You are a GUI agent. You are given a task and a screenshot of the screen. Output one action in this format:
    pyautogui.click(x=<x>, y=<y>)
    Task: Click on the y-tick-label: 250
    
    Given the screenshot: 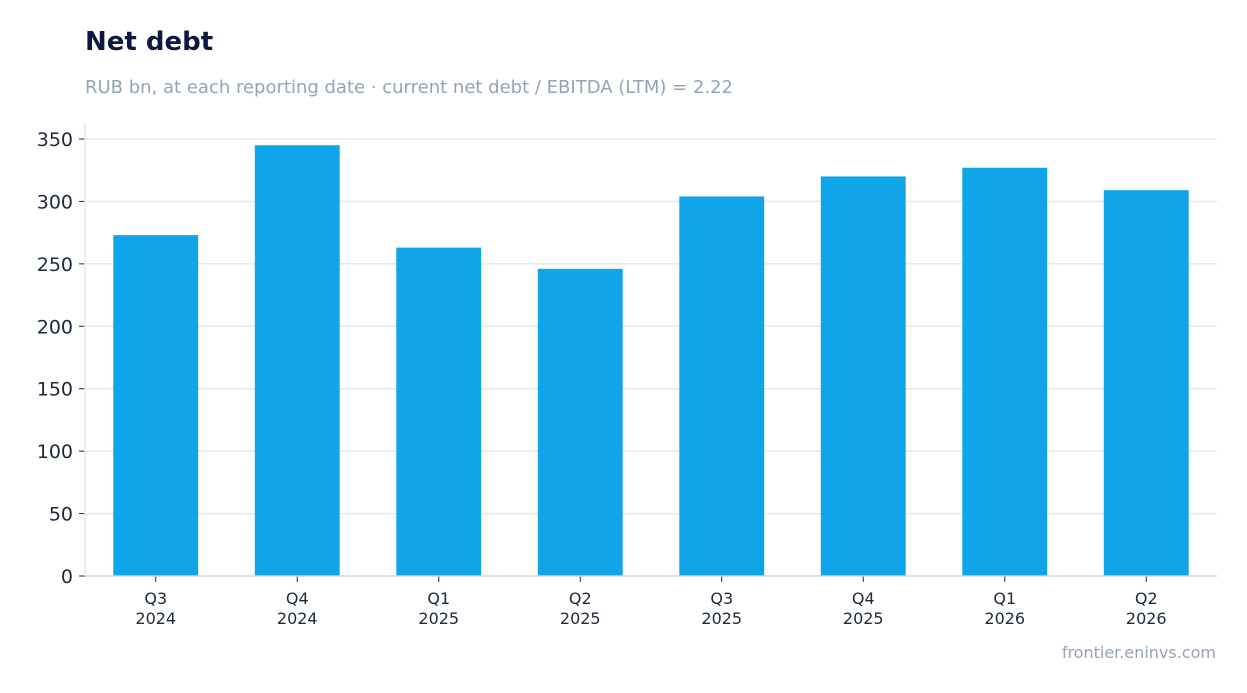 What is the action you would take?
    pyautogui.click(x=55, y=265)
    